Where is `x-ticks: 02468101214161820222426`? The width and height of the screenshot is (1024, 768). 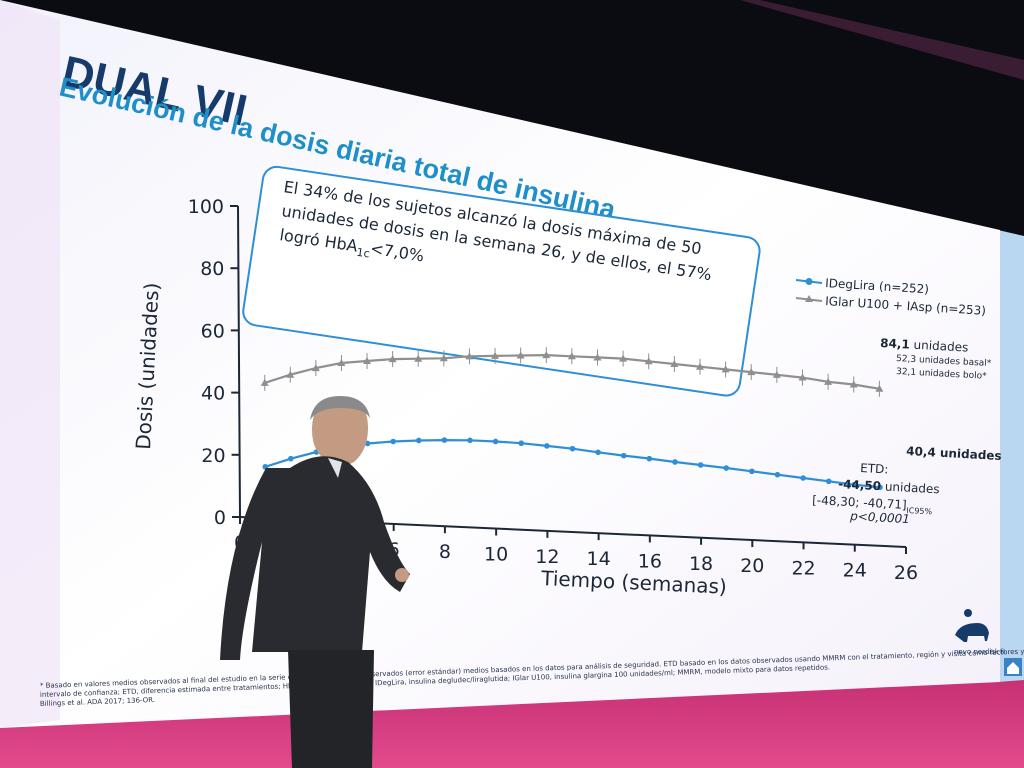 x-ticks: 02468101214161820222426 is located at coordinates (576, 550).